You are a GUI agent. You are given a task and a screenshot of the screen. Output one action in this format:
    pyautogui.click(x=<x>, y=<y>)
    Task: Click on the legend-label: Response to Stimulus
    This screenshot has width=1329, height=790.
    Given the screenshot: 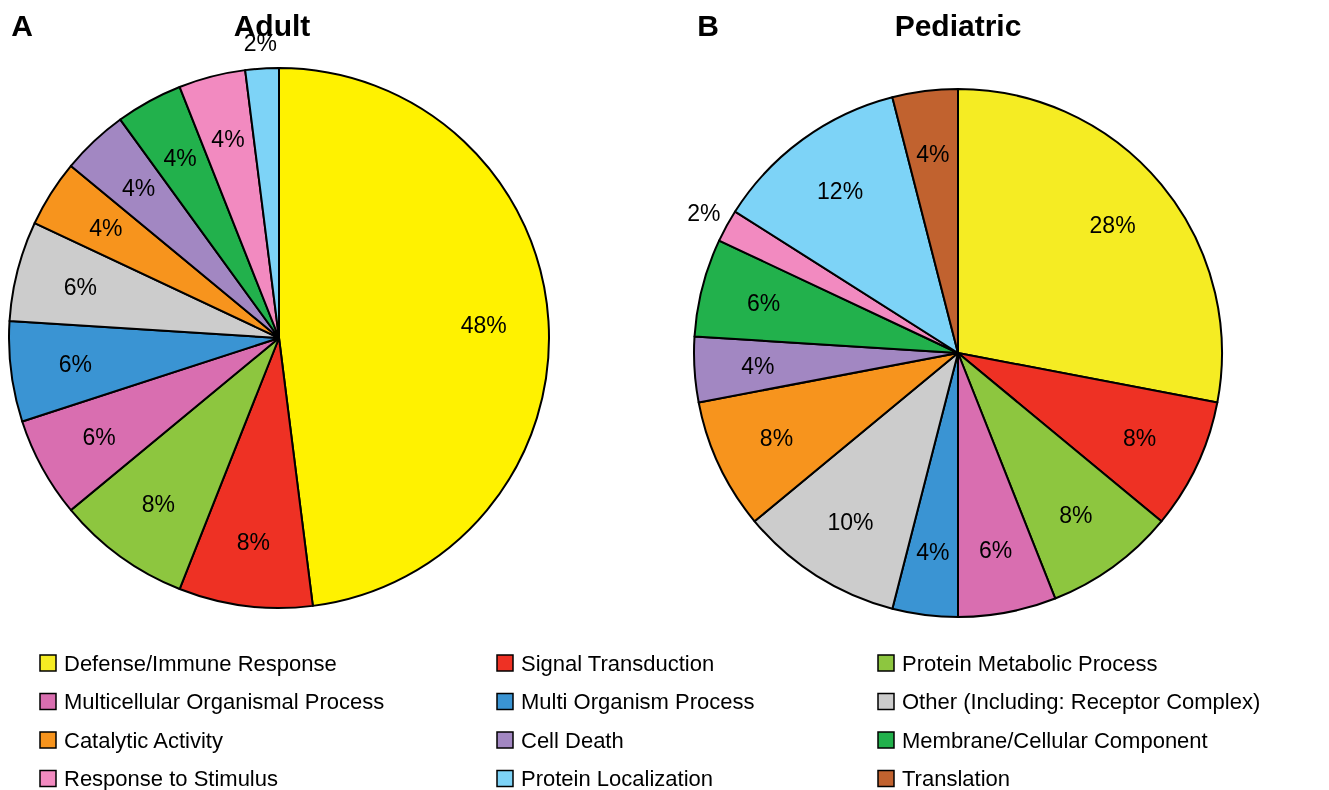 What is the action you would take?
    pyautogui.click(x=171, y=778)
    